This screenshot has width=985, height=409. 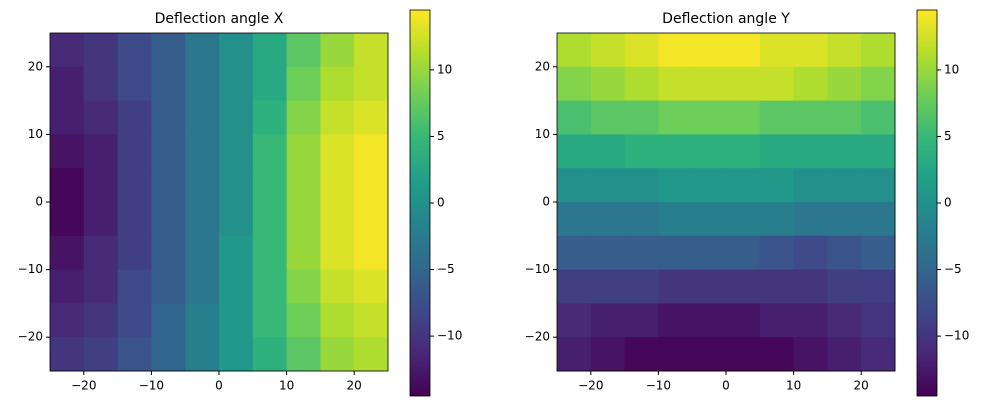 I want to click on y-tick-label: 10, so click(x=542, y=134).